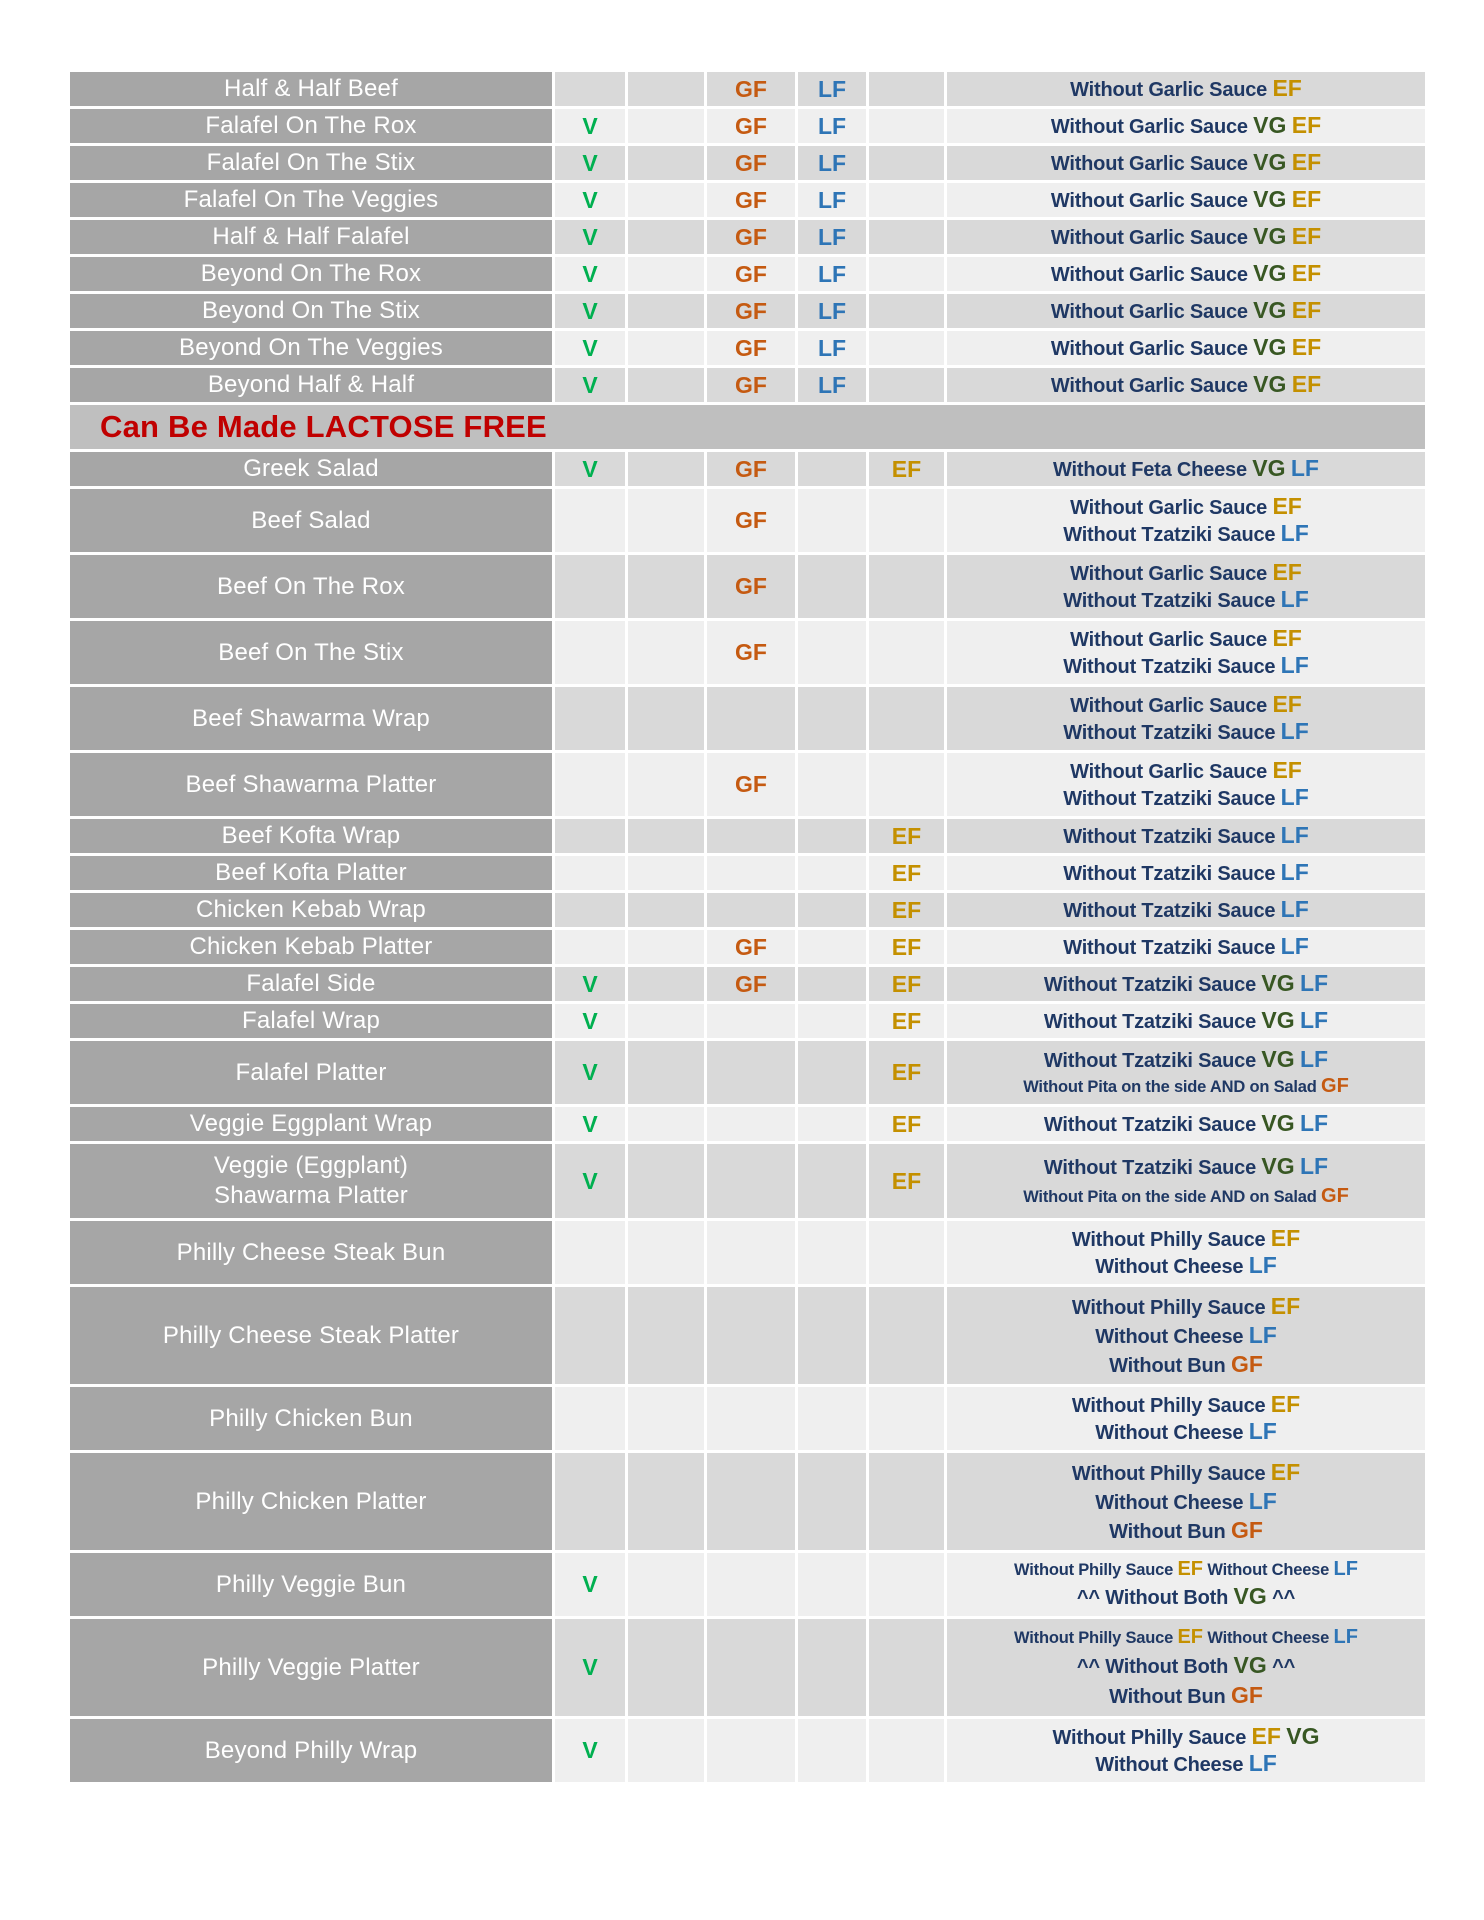 This screenshot has height=1920, width=1484. I want to click on notes-cell: Without Garlic Sauce VG EF, so click(1186, 311).